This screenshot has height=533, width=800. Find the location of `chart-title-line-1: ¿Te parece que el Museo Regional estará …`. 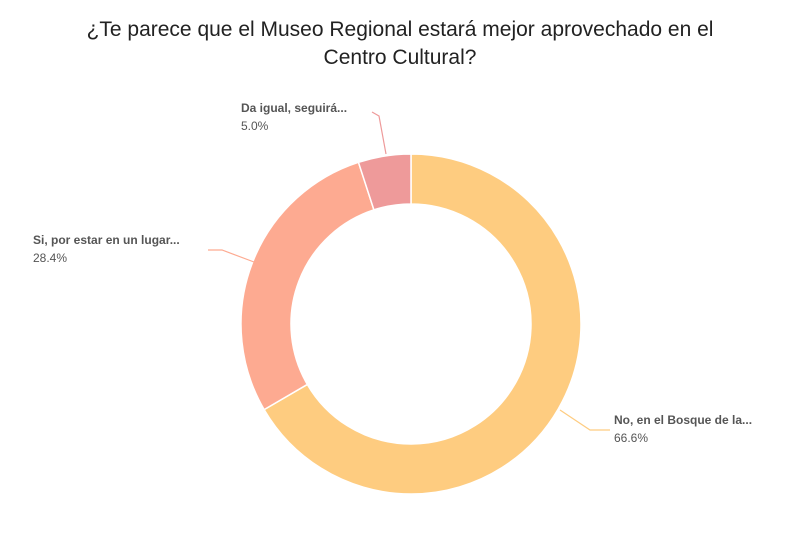

chart-title-line-1: ¿Te parece que el Museo Regional estará … is located at coordinates (400, 29).